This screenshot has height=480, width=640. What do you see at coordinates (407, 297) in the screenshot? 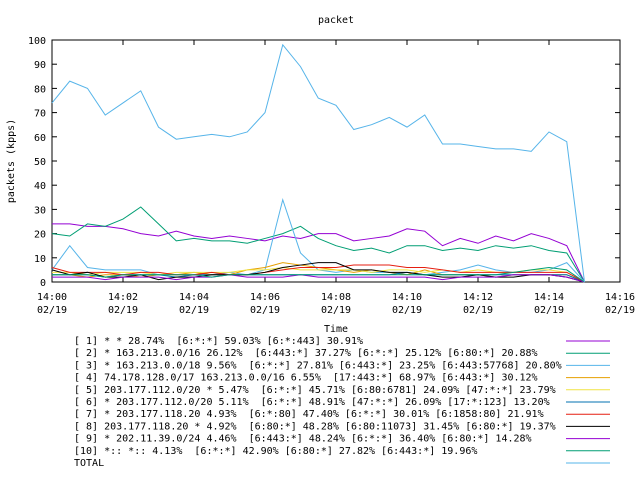
I see `x-tick-label: 14:10` at bounding box center [407, 297].